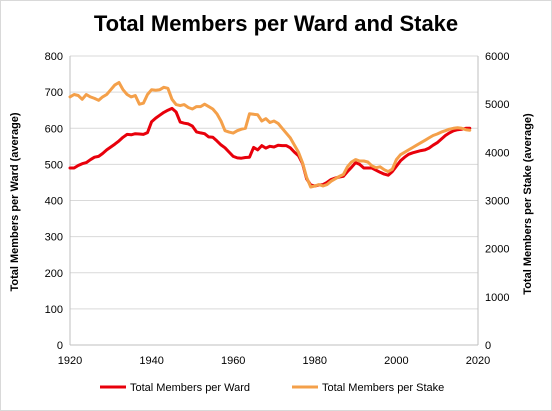  I want to click on x-tick-labels: 1920 1940 1960 1980 2000 2020, so click(274, 361).